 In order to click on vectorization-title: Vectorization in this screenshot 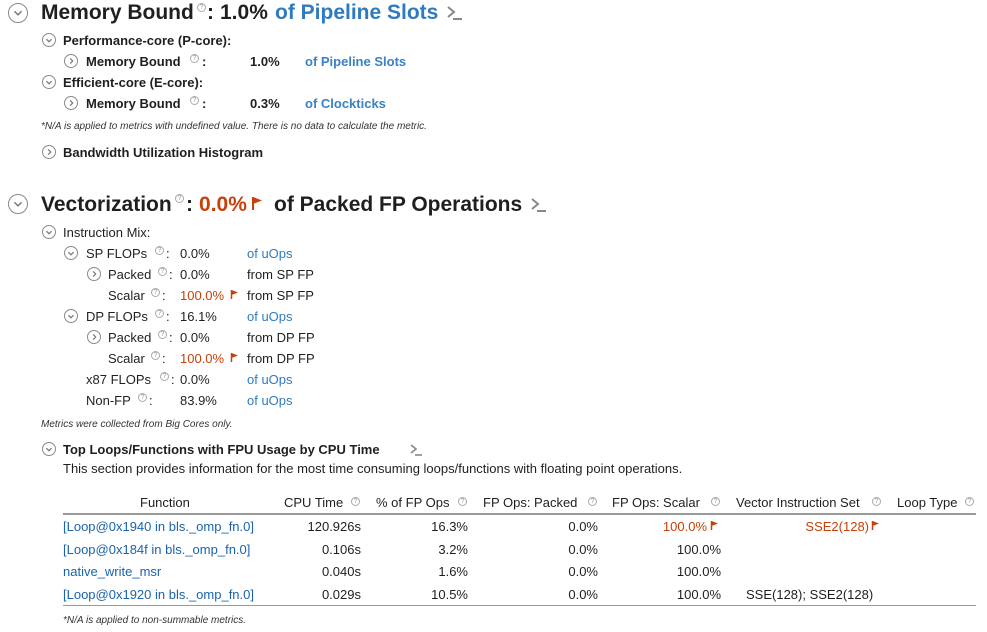, I will do `click(106, 204)`.